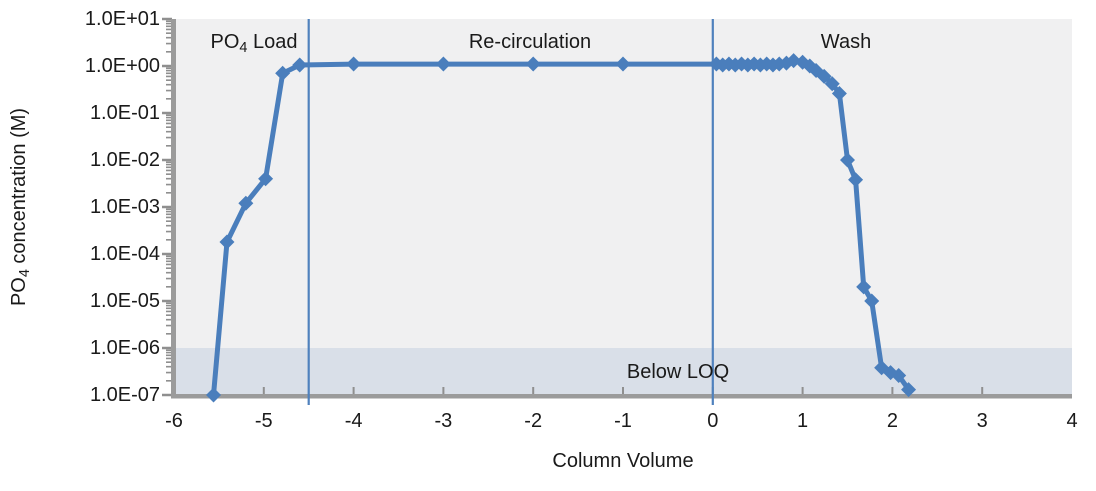  What do you see at coordinates (272, 42) in the screenshot?
I see `phase-label-load-suffix: Load` at bounding box center [272, 42].